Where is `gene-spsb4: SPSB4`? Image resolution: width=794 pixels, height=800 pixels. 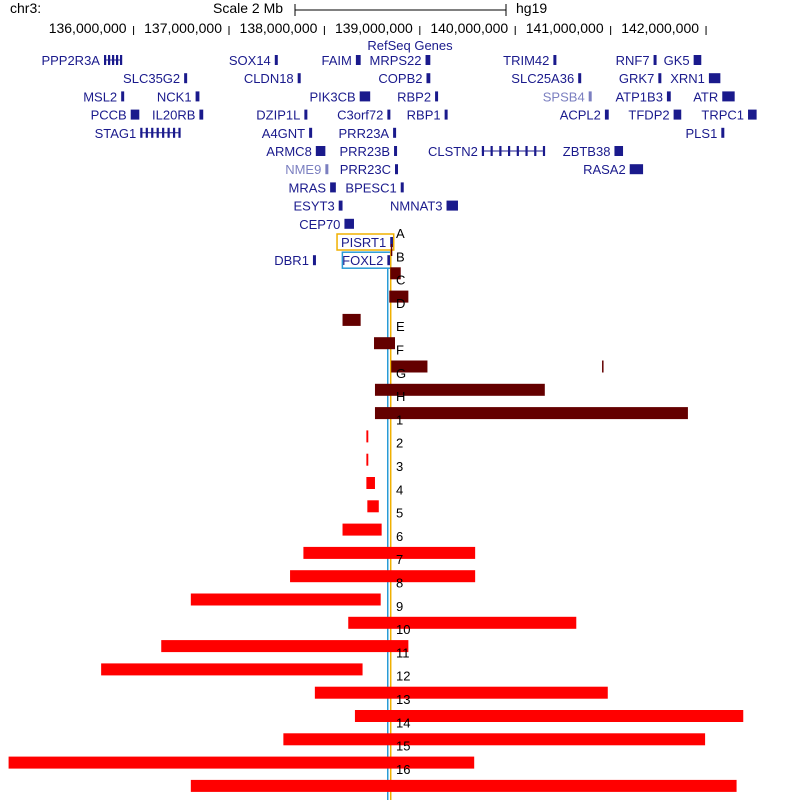 gene-spsb4: SPSB4 is located at coordinates (567, 96).